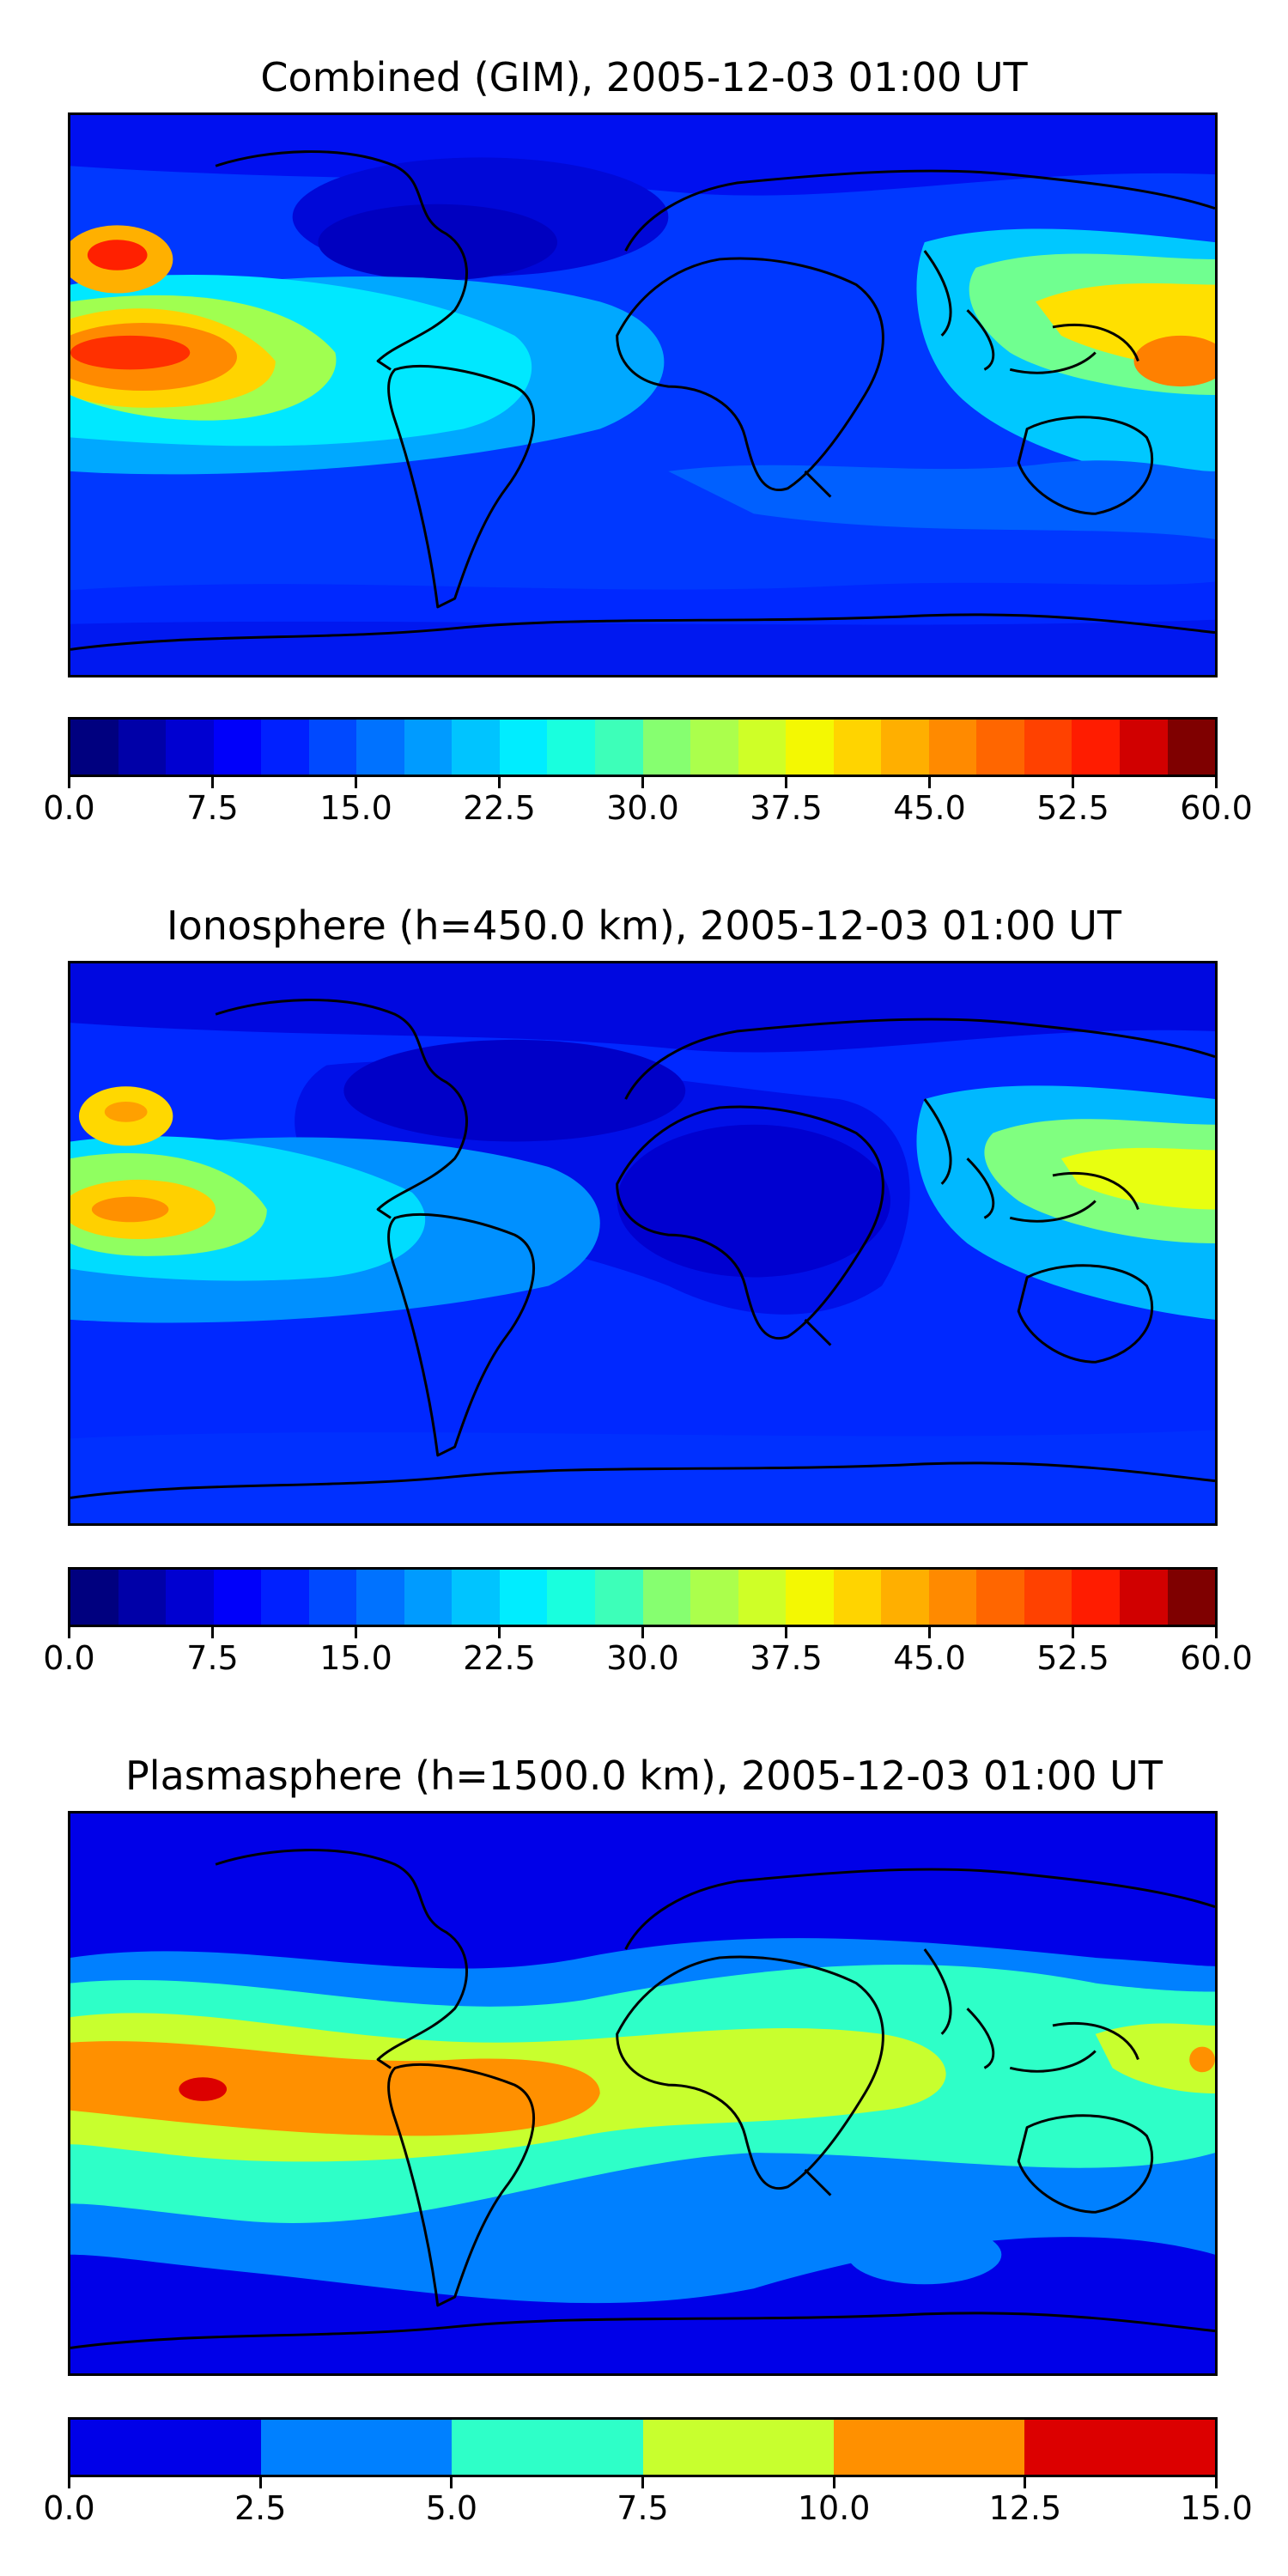 This screenshot has width=1288, height=2576. Describe the element at coordinates (834, 2508) in the screenshot. I see `colorbar-tick-label: 10.0` at that location.